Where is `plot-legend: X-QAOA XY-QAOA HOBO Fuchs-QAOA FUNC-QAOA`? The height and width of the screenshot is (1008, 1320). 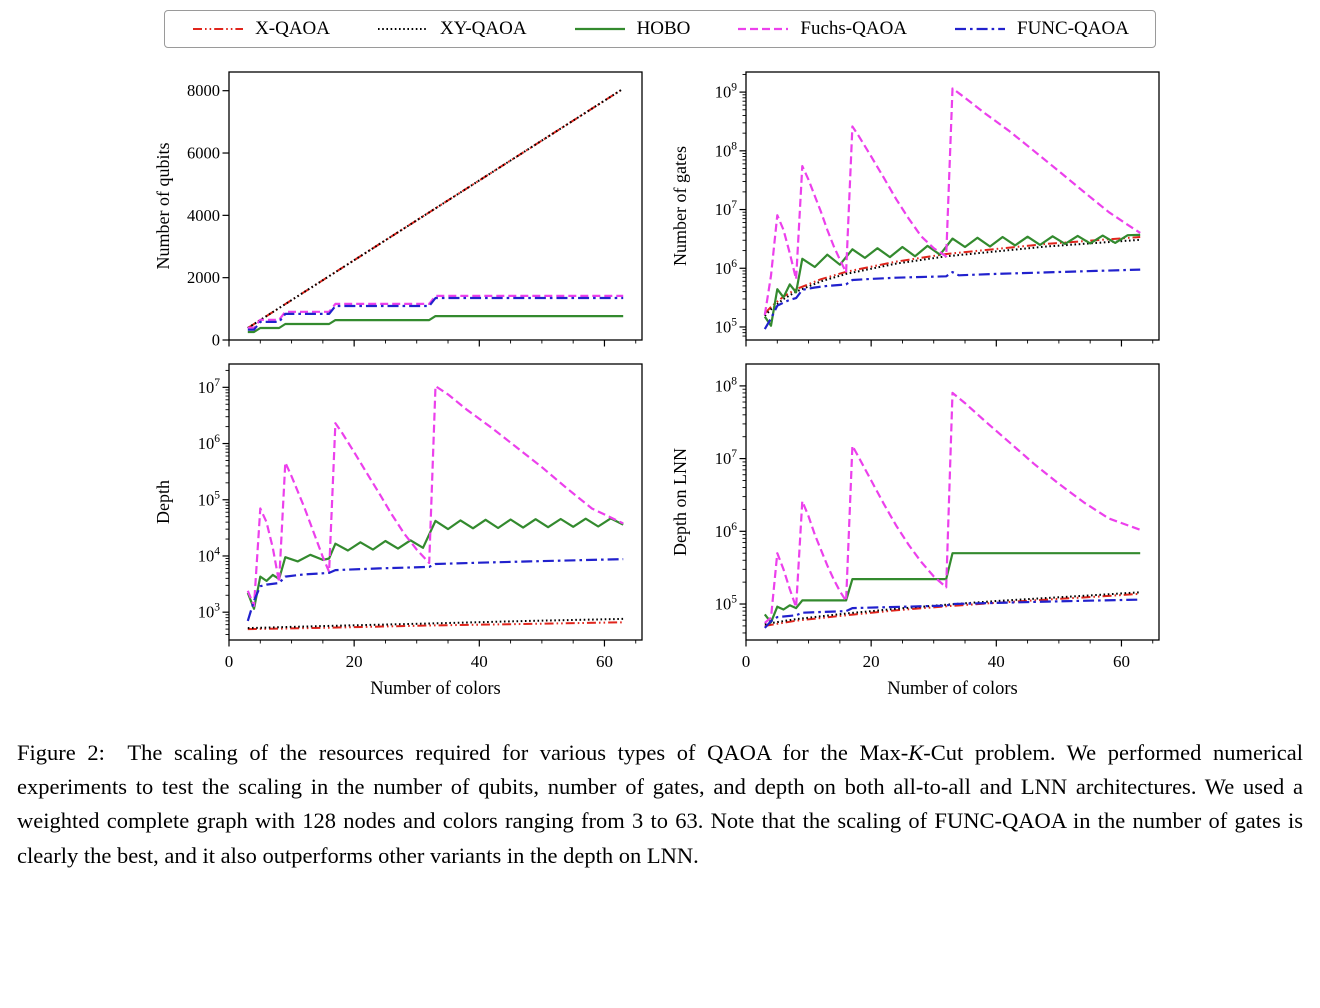 plot-legend: X-QAOA XY-QAOA HOBO Fuchs-QAOA FUNC-QAOA is located at coordinates (660, 29).